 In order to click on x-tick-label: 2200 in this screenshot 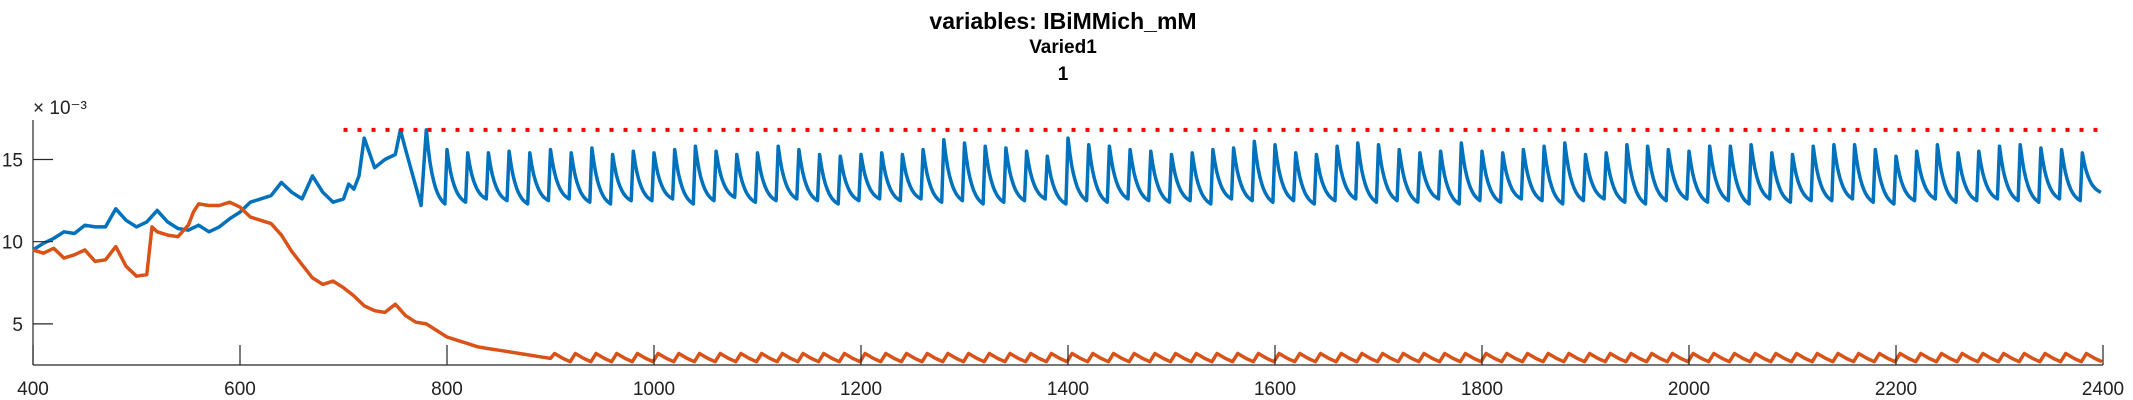, I will do `click(1896, 389)`.